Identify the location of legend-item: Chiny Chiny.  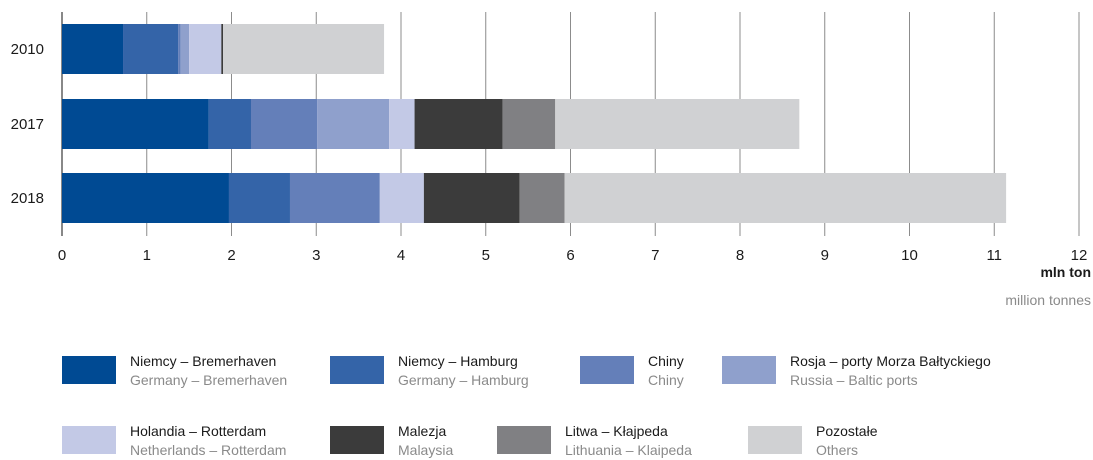
(632, 371).